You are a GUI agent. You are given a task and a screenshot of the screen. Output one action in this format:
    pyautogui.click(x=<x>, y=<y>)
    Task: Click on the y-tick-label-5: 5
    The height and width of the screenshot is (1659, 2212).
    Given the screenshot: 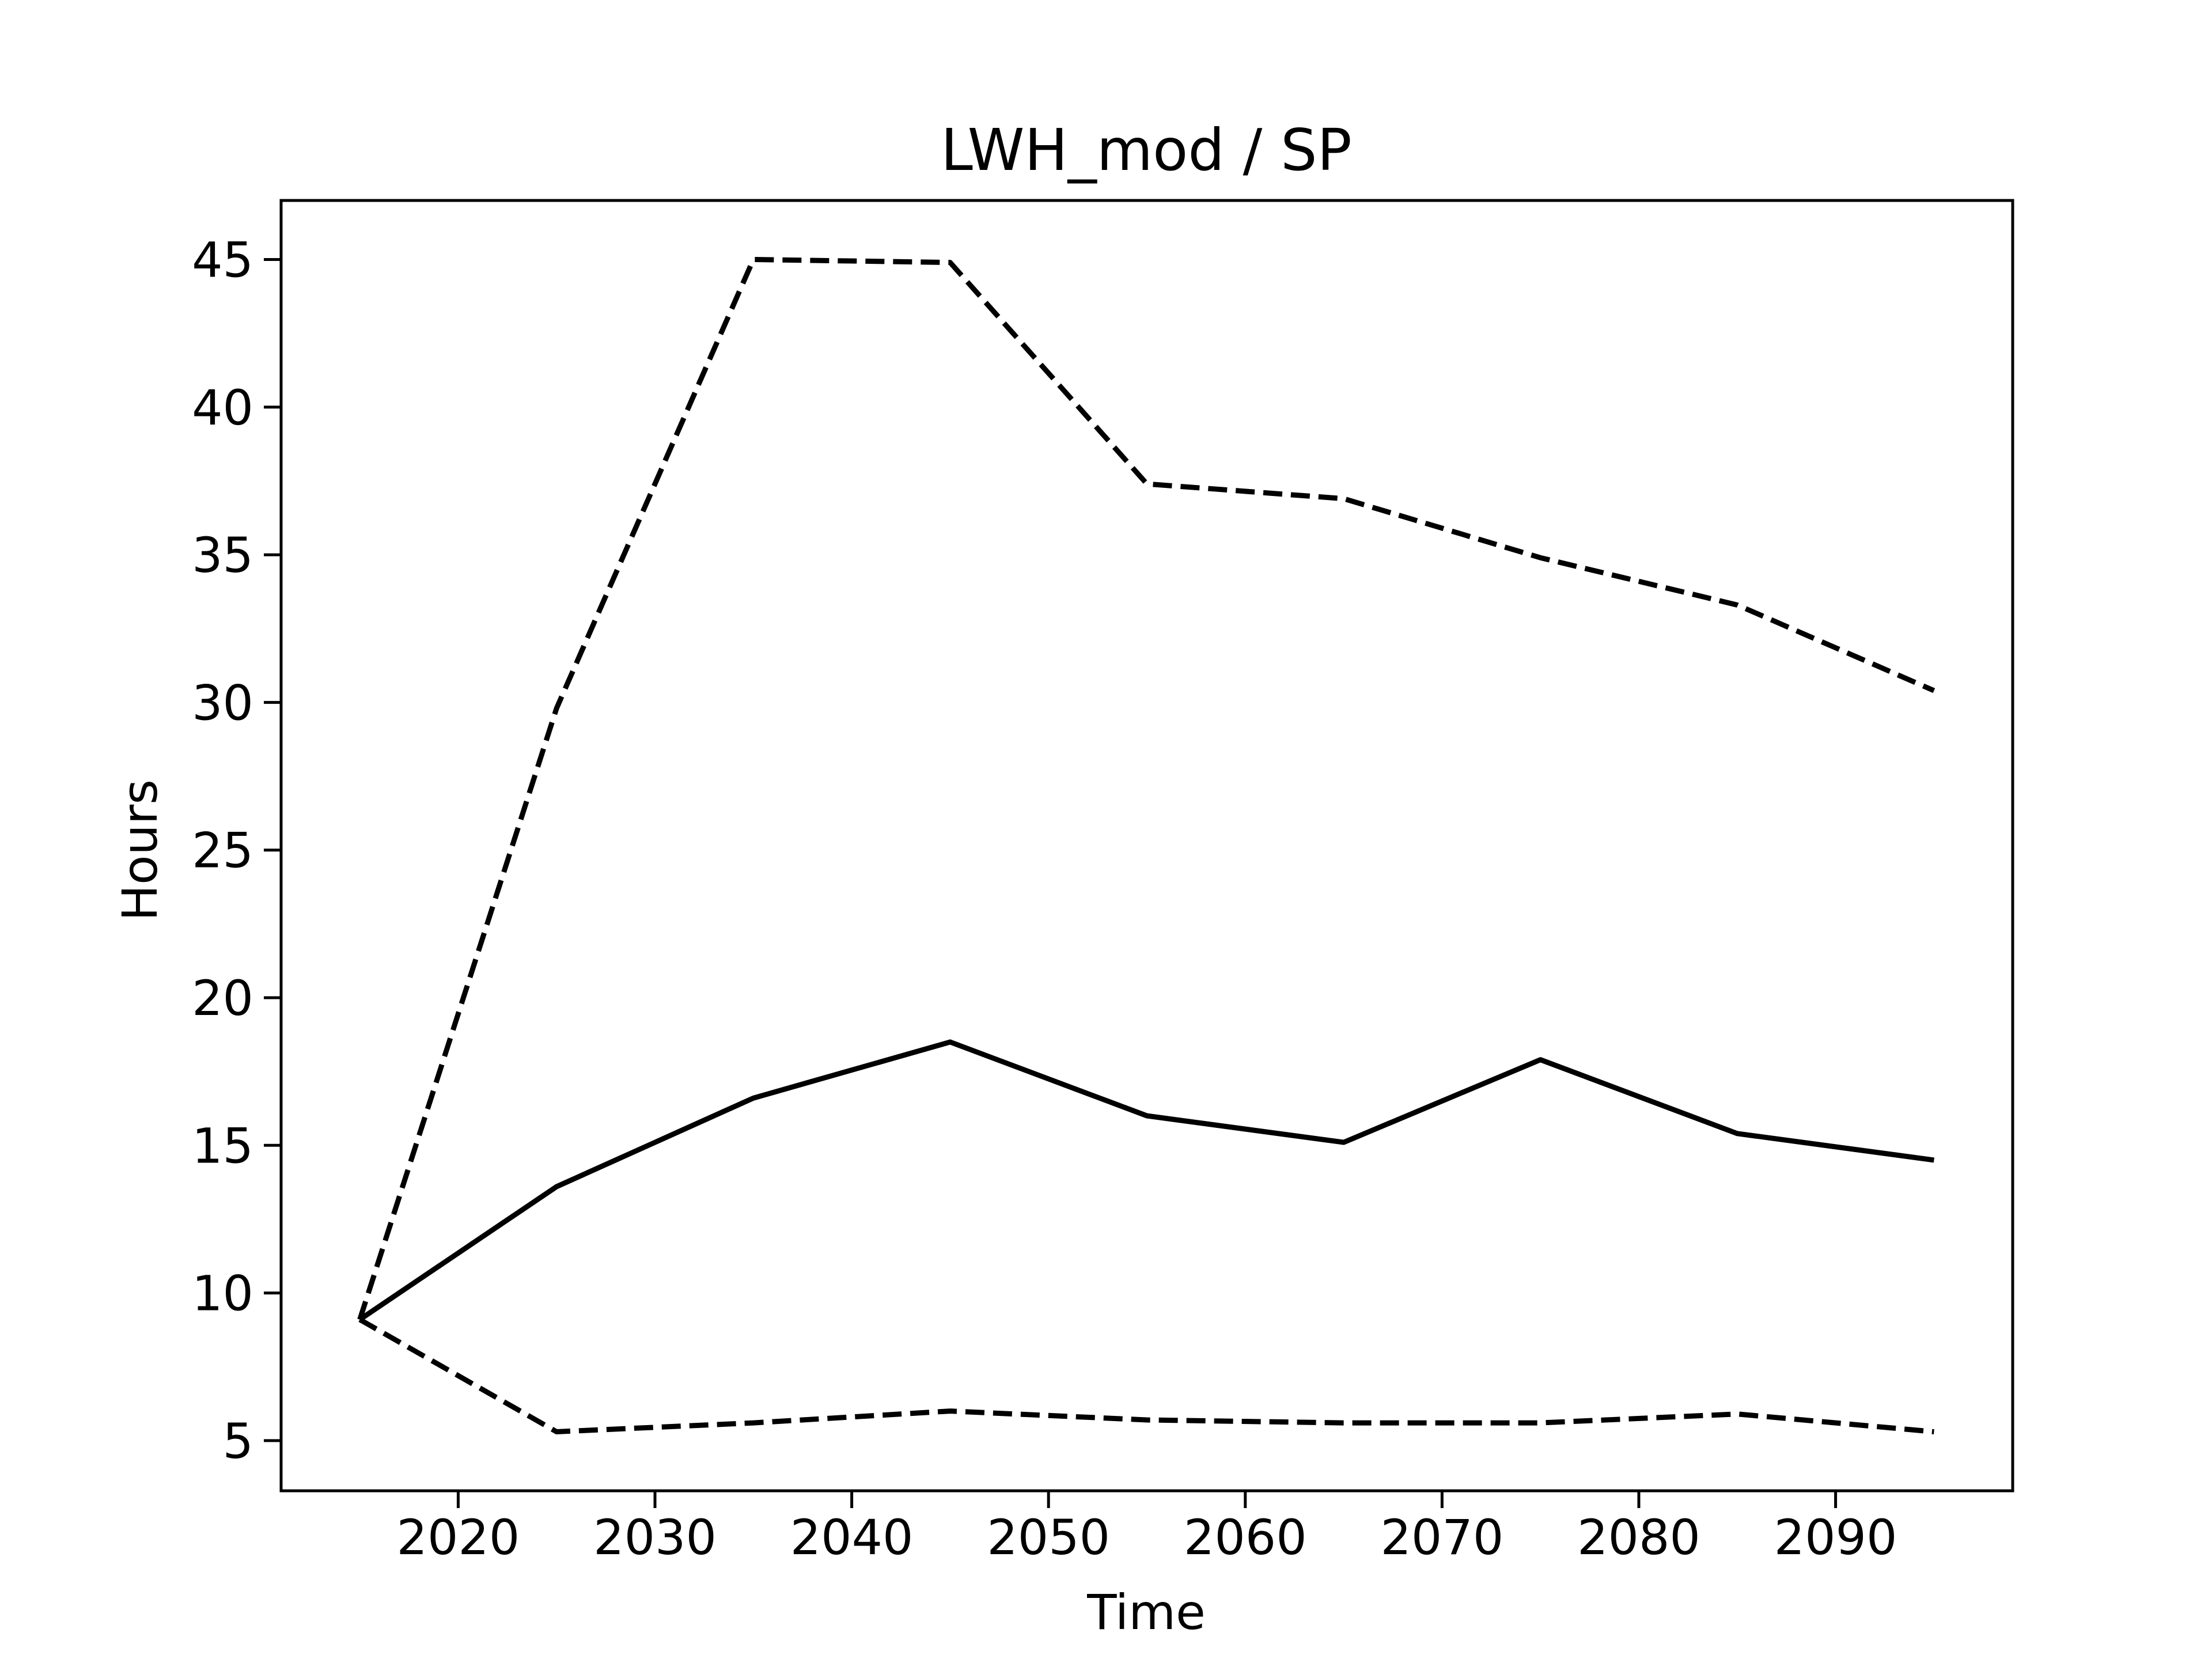 What is the action you would take?
    pyautogui.click(x=238, y=1441)
    